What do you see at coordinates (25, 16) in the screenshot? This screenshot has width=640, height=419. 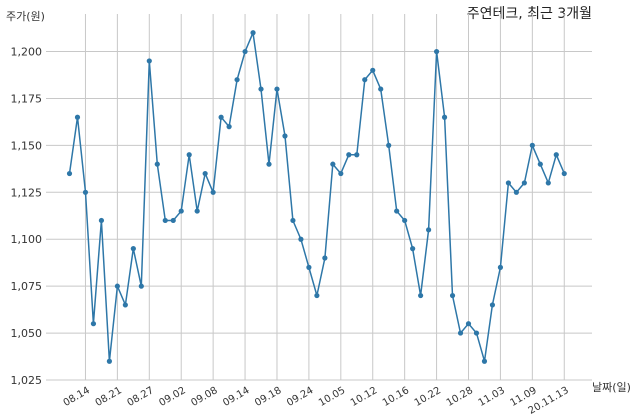 I see `y-axis-label: 주가(원)` at bounding box center [25, 16].